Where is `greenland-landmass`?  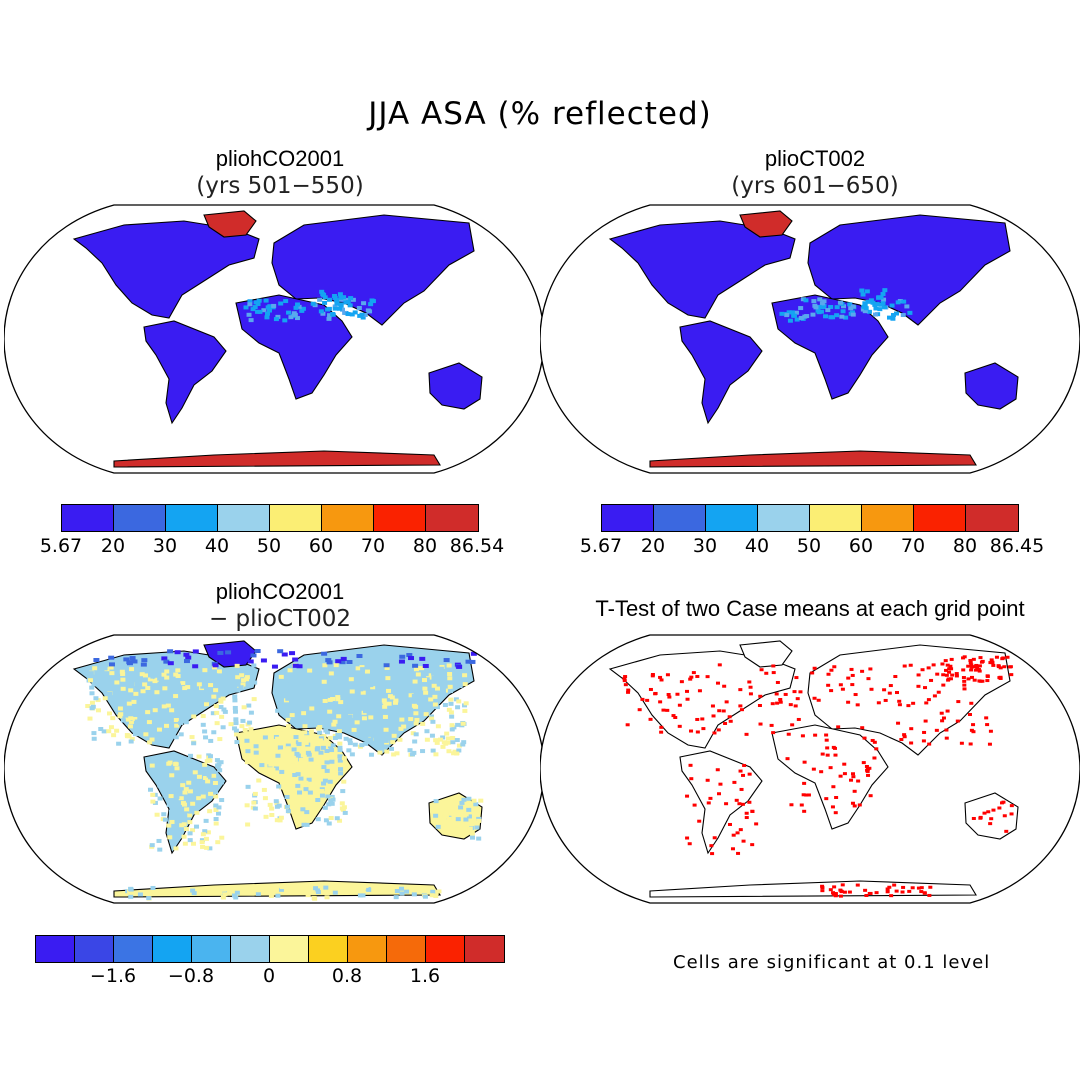 greenland-landmass is located at coordinates (766, 224).